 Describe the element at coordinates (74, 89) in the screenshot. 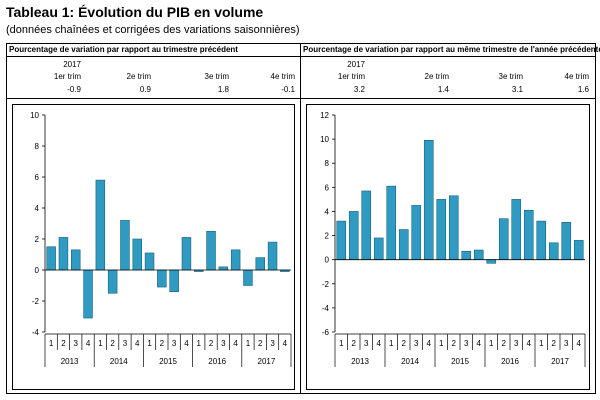

I see `summary-quarter-value: -0.9` at that location.